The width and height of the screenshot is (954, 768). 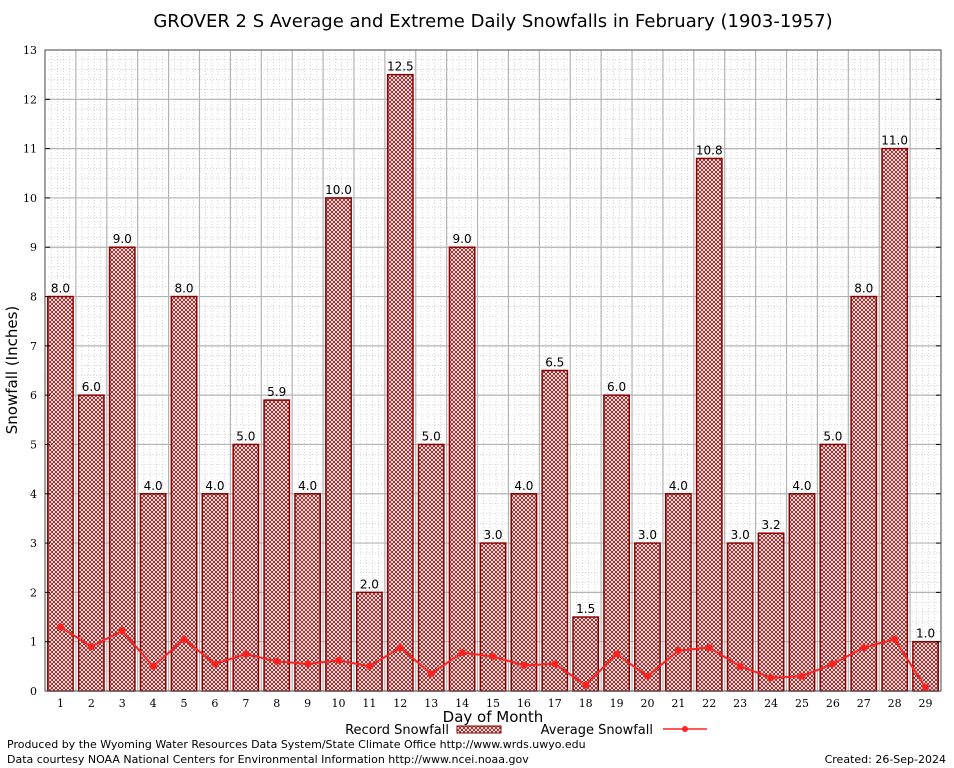 I want to click on x-tick-label: 3, so click(x=122, y=703).